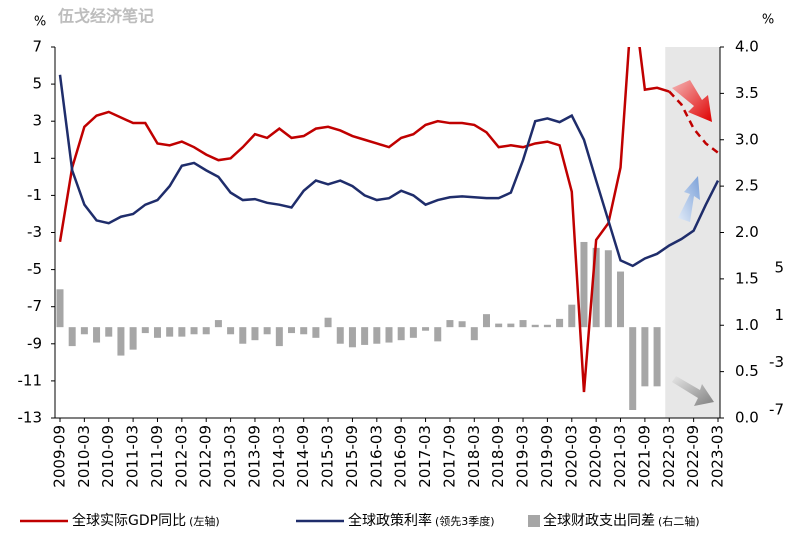  What do you see at coordinates (40, 22) in the screenshot?
I see `y-unit: %` at bounding box center [40, 22].